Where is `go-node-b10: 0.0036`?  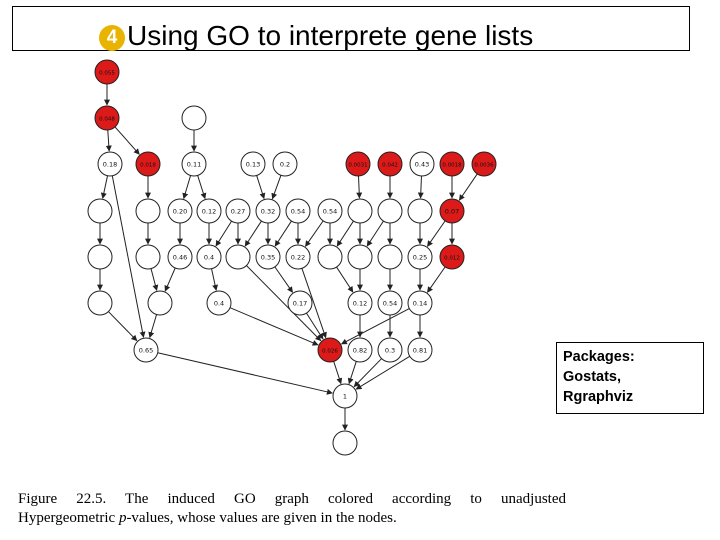
go-node-b10: 0.0036 is located at coordinates (484, 164).